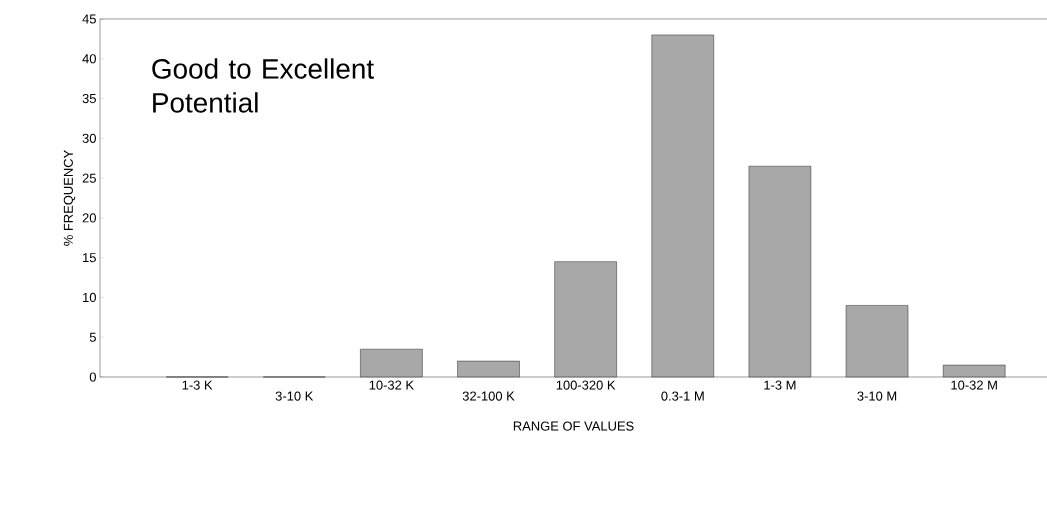  What do you see at coordinates (294, 396) in the screenshot?
I see `x-tick-label: 3-10 K` at bounding box center [294, 396].